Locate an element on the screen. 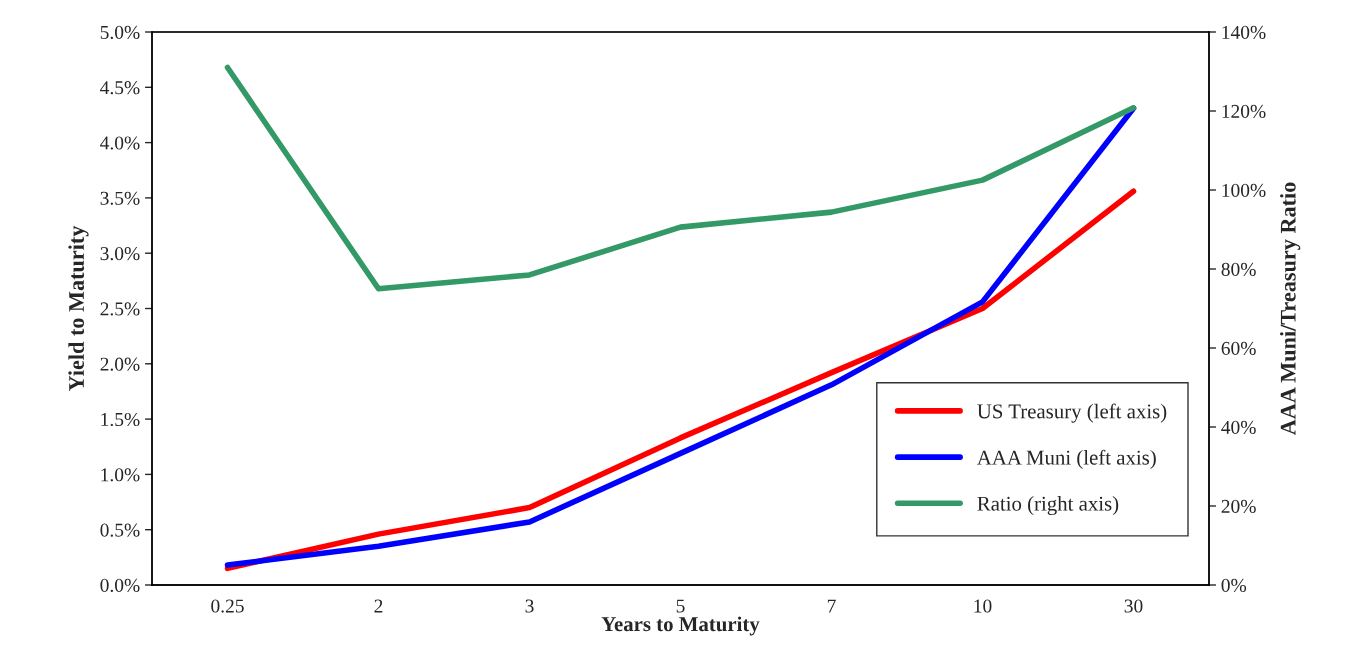  x-axis-title: Years to Maturity is located at coordinates (680, 626).